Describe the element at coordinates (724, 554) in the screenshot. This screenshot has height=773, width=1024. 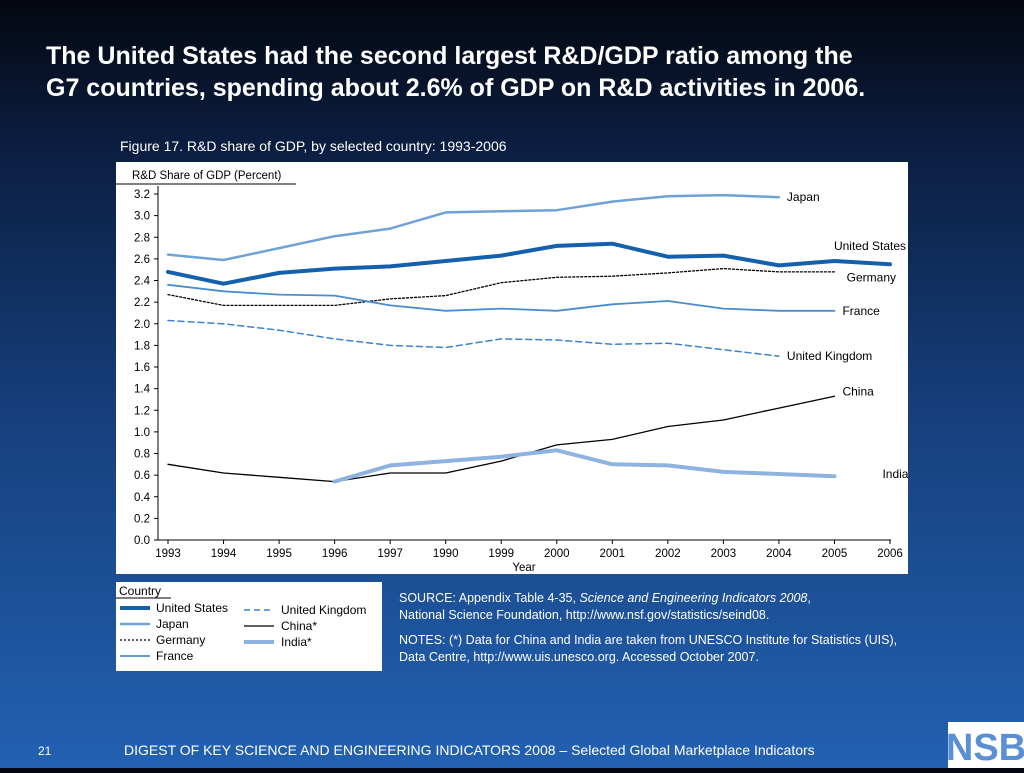
I see `x-tick-label: 2003` at that location.